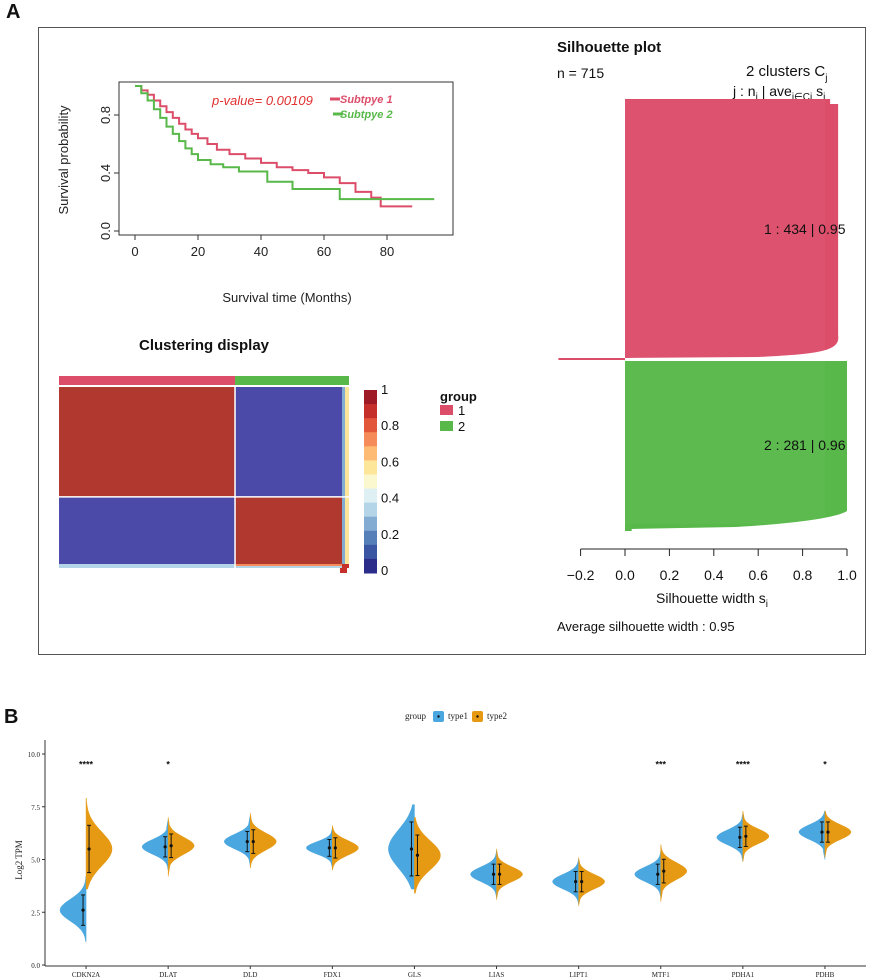 The width and height of the screenshot is (879, 979). What do you see at coordinates (838, 834) in the screenshot?
I see `violin-half-type2-pdhb` at bounding box center [838, 834].